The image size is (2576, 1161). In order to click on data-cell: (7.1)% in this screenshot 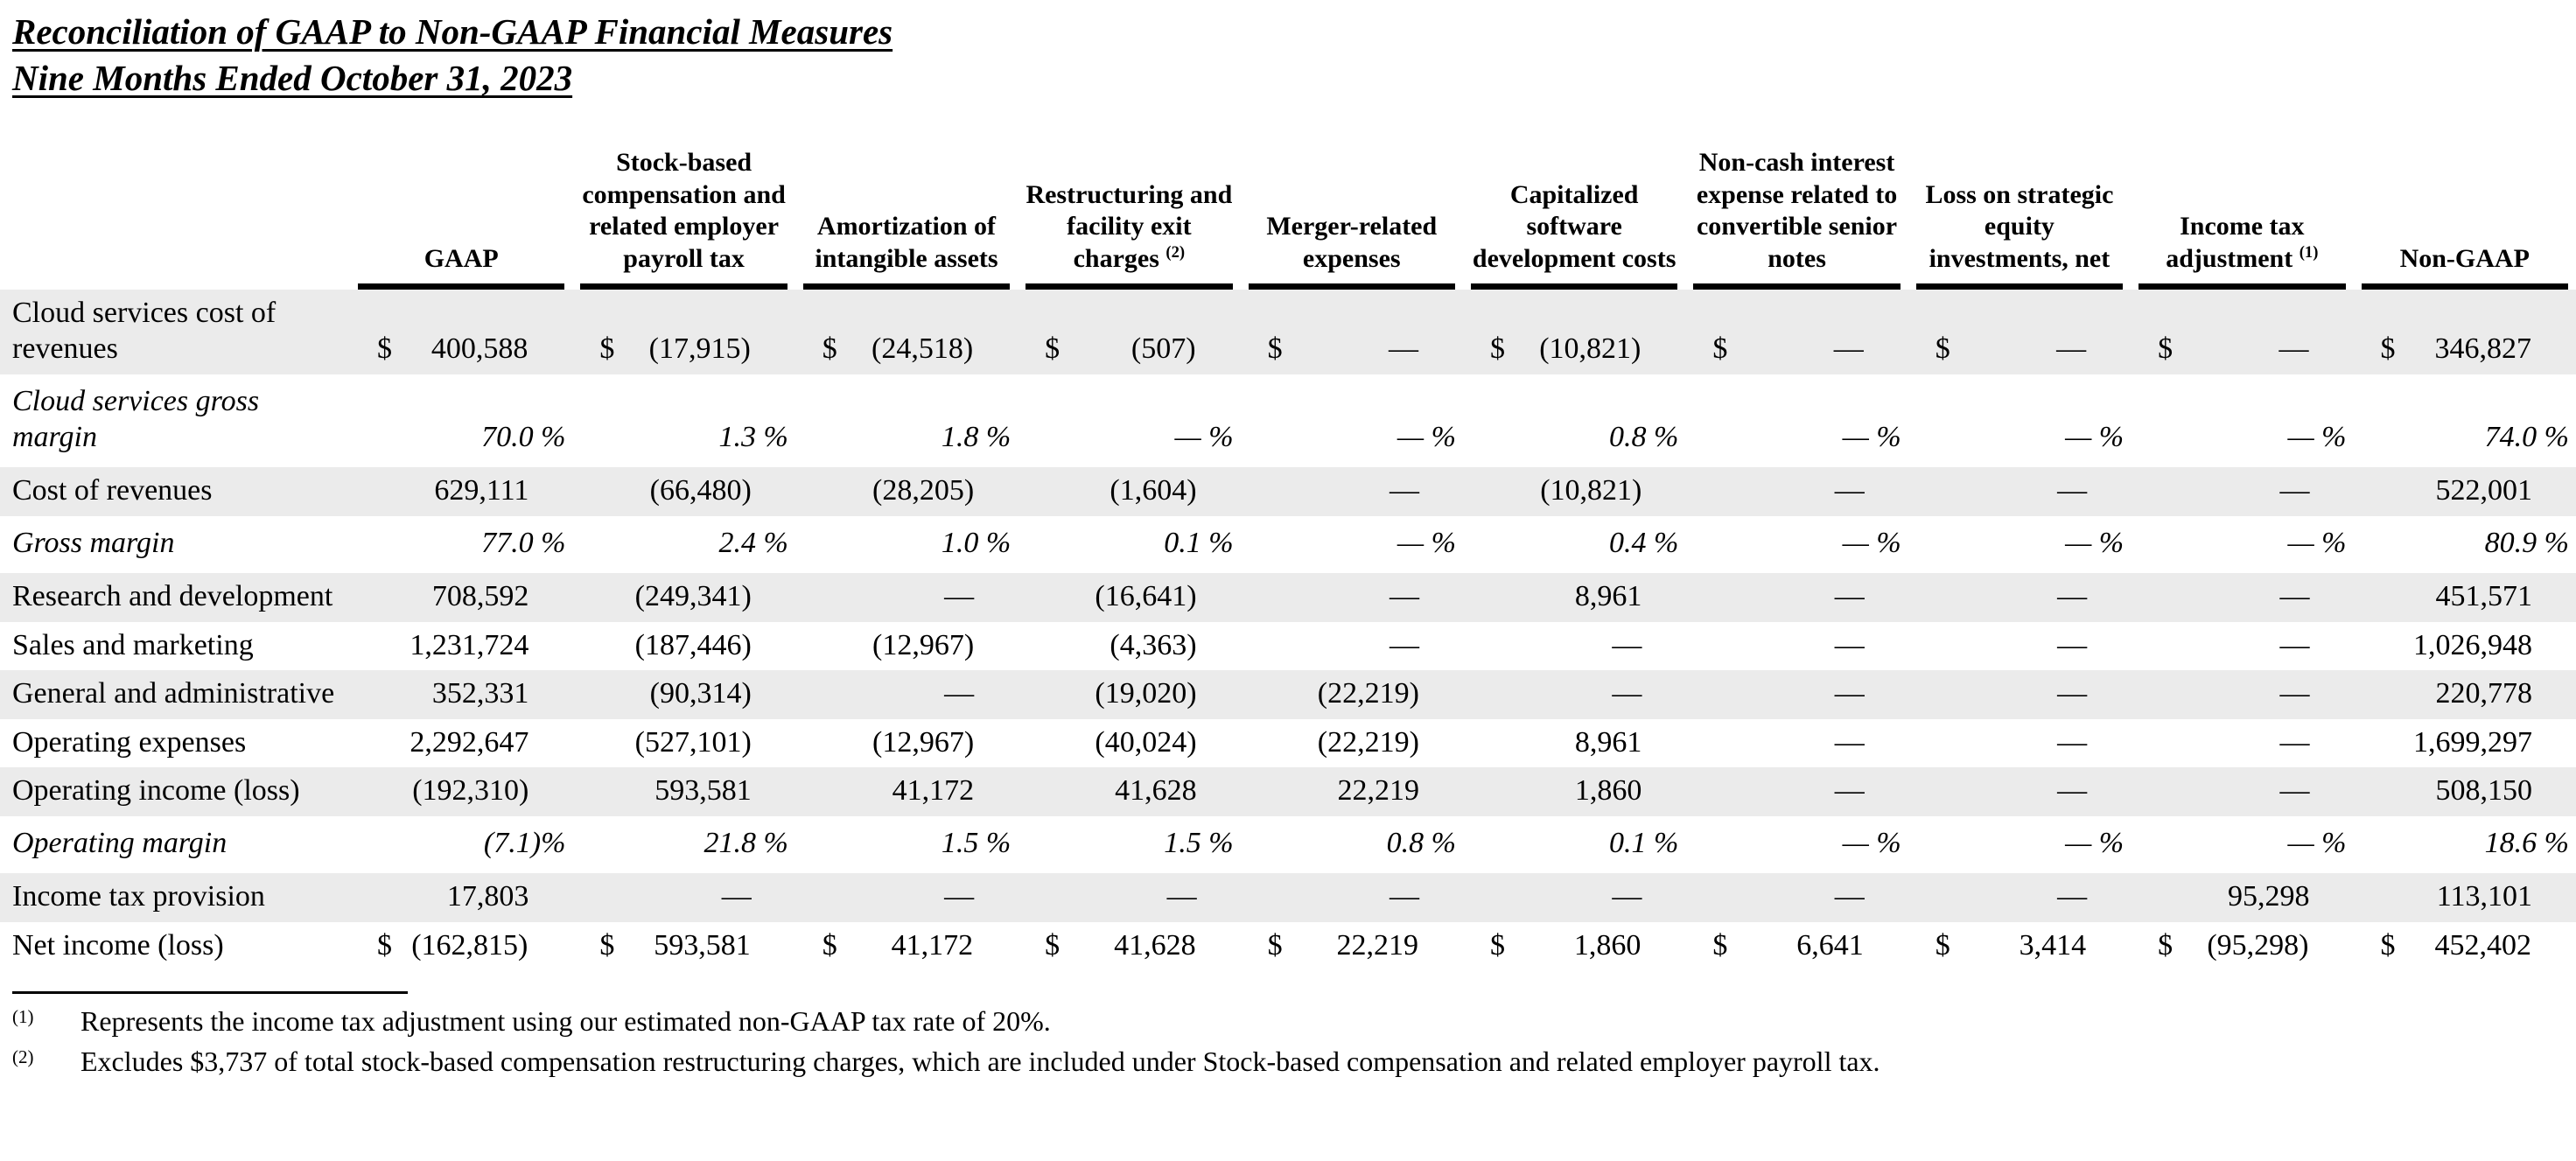, I will do `click(461, 845)`.